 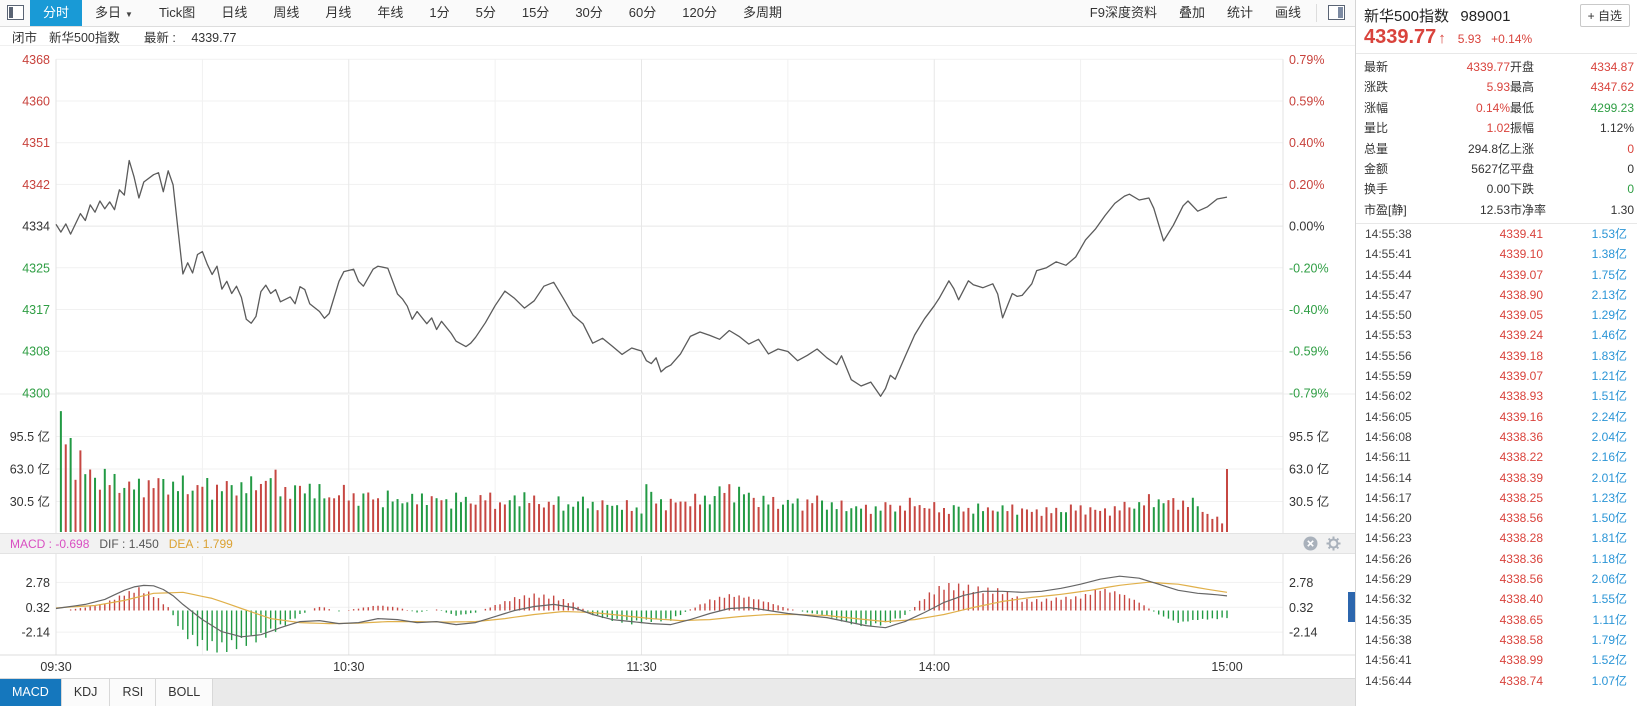 I want to click on tape-row: 14:56:14 4338.39 2.01亿, so click(x=1496, y=478).